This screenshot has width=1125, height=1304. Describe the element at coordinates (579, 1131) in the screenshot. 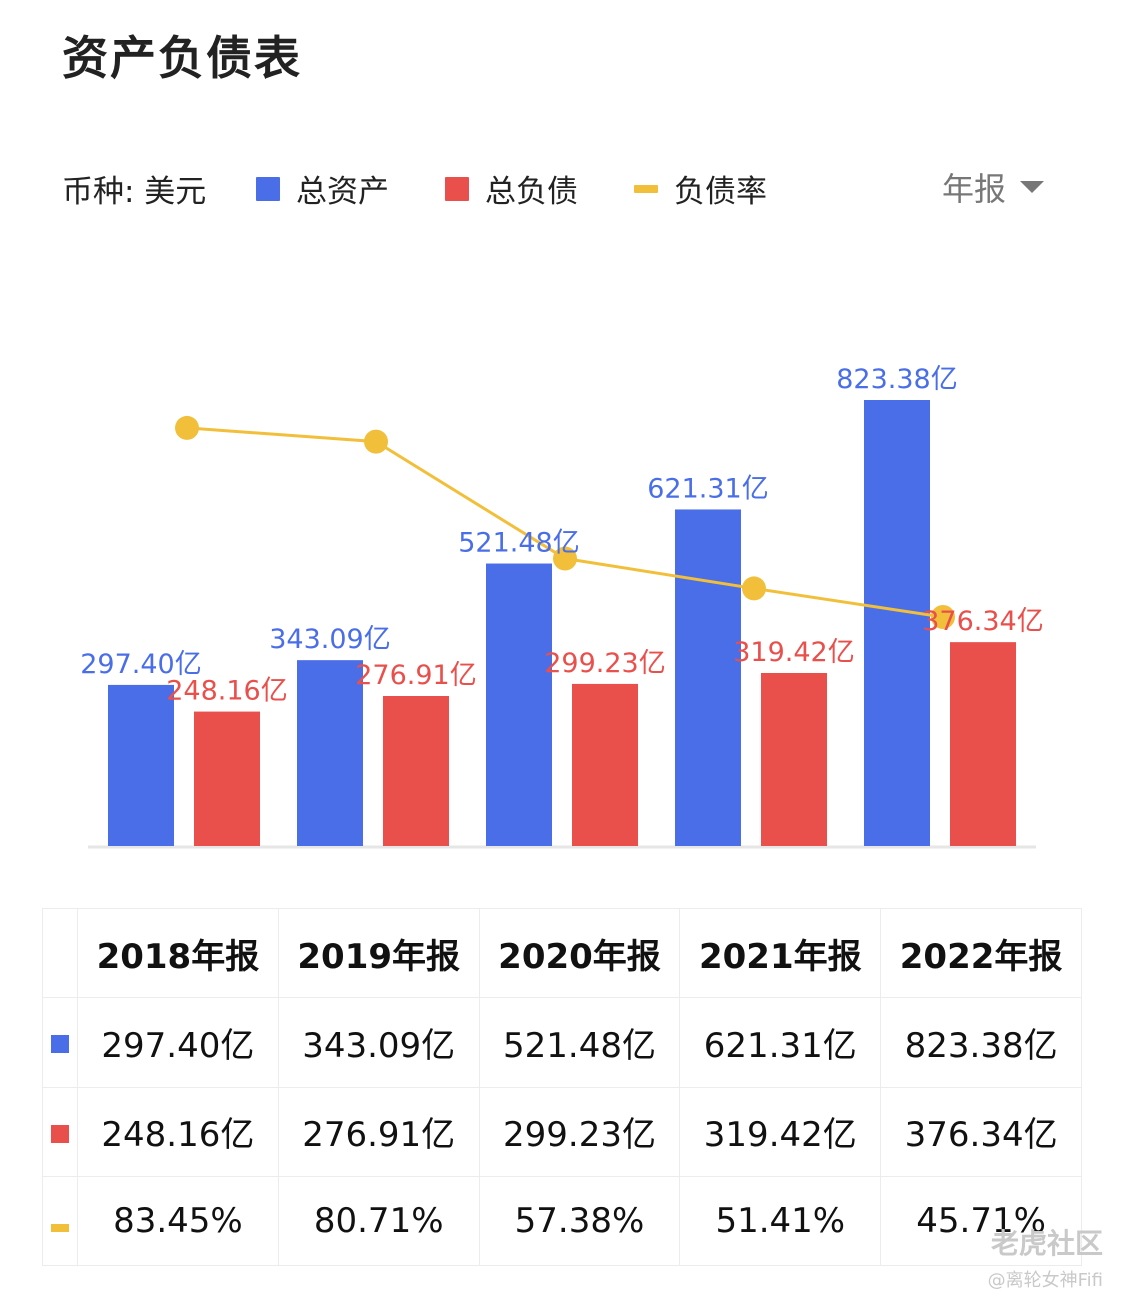

I see `table-cell: 299.23亿` at that location.